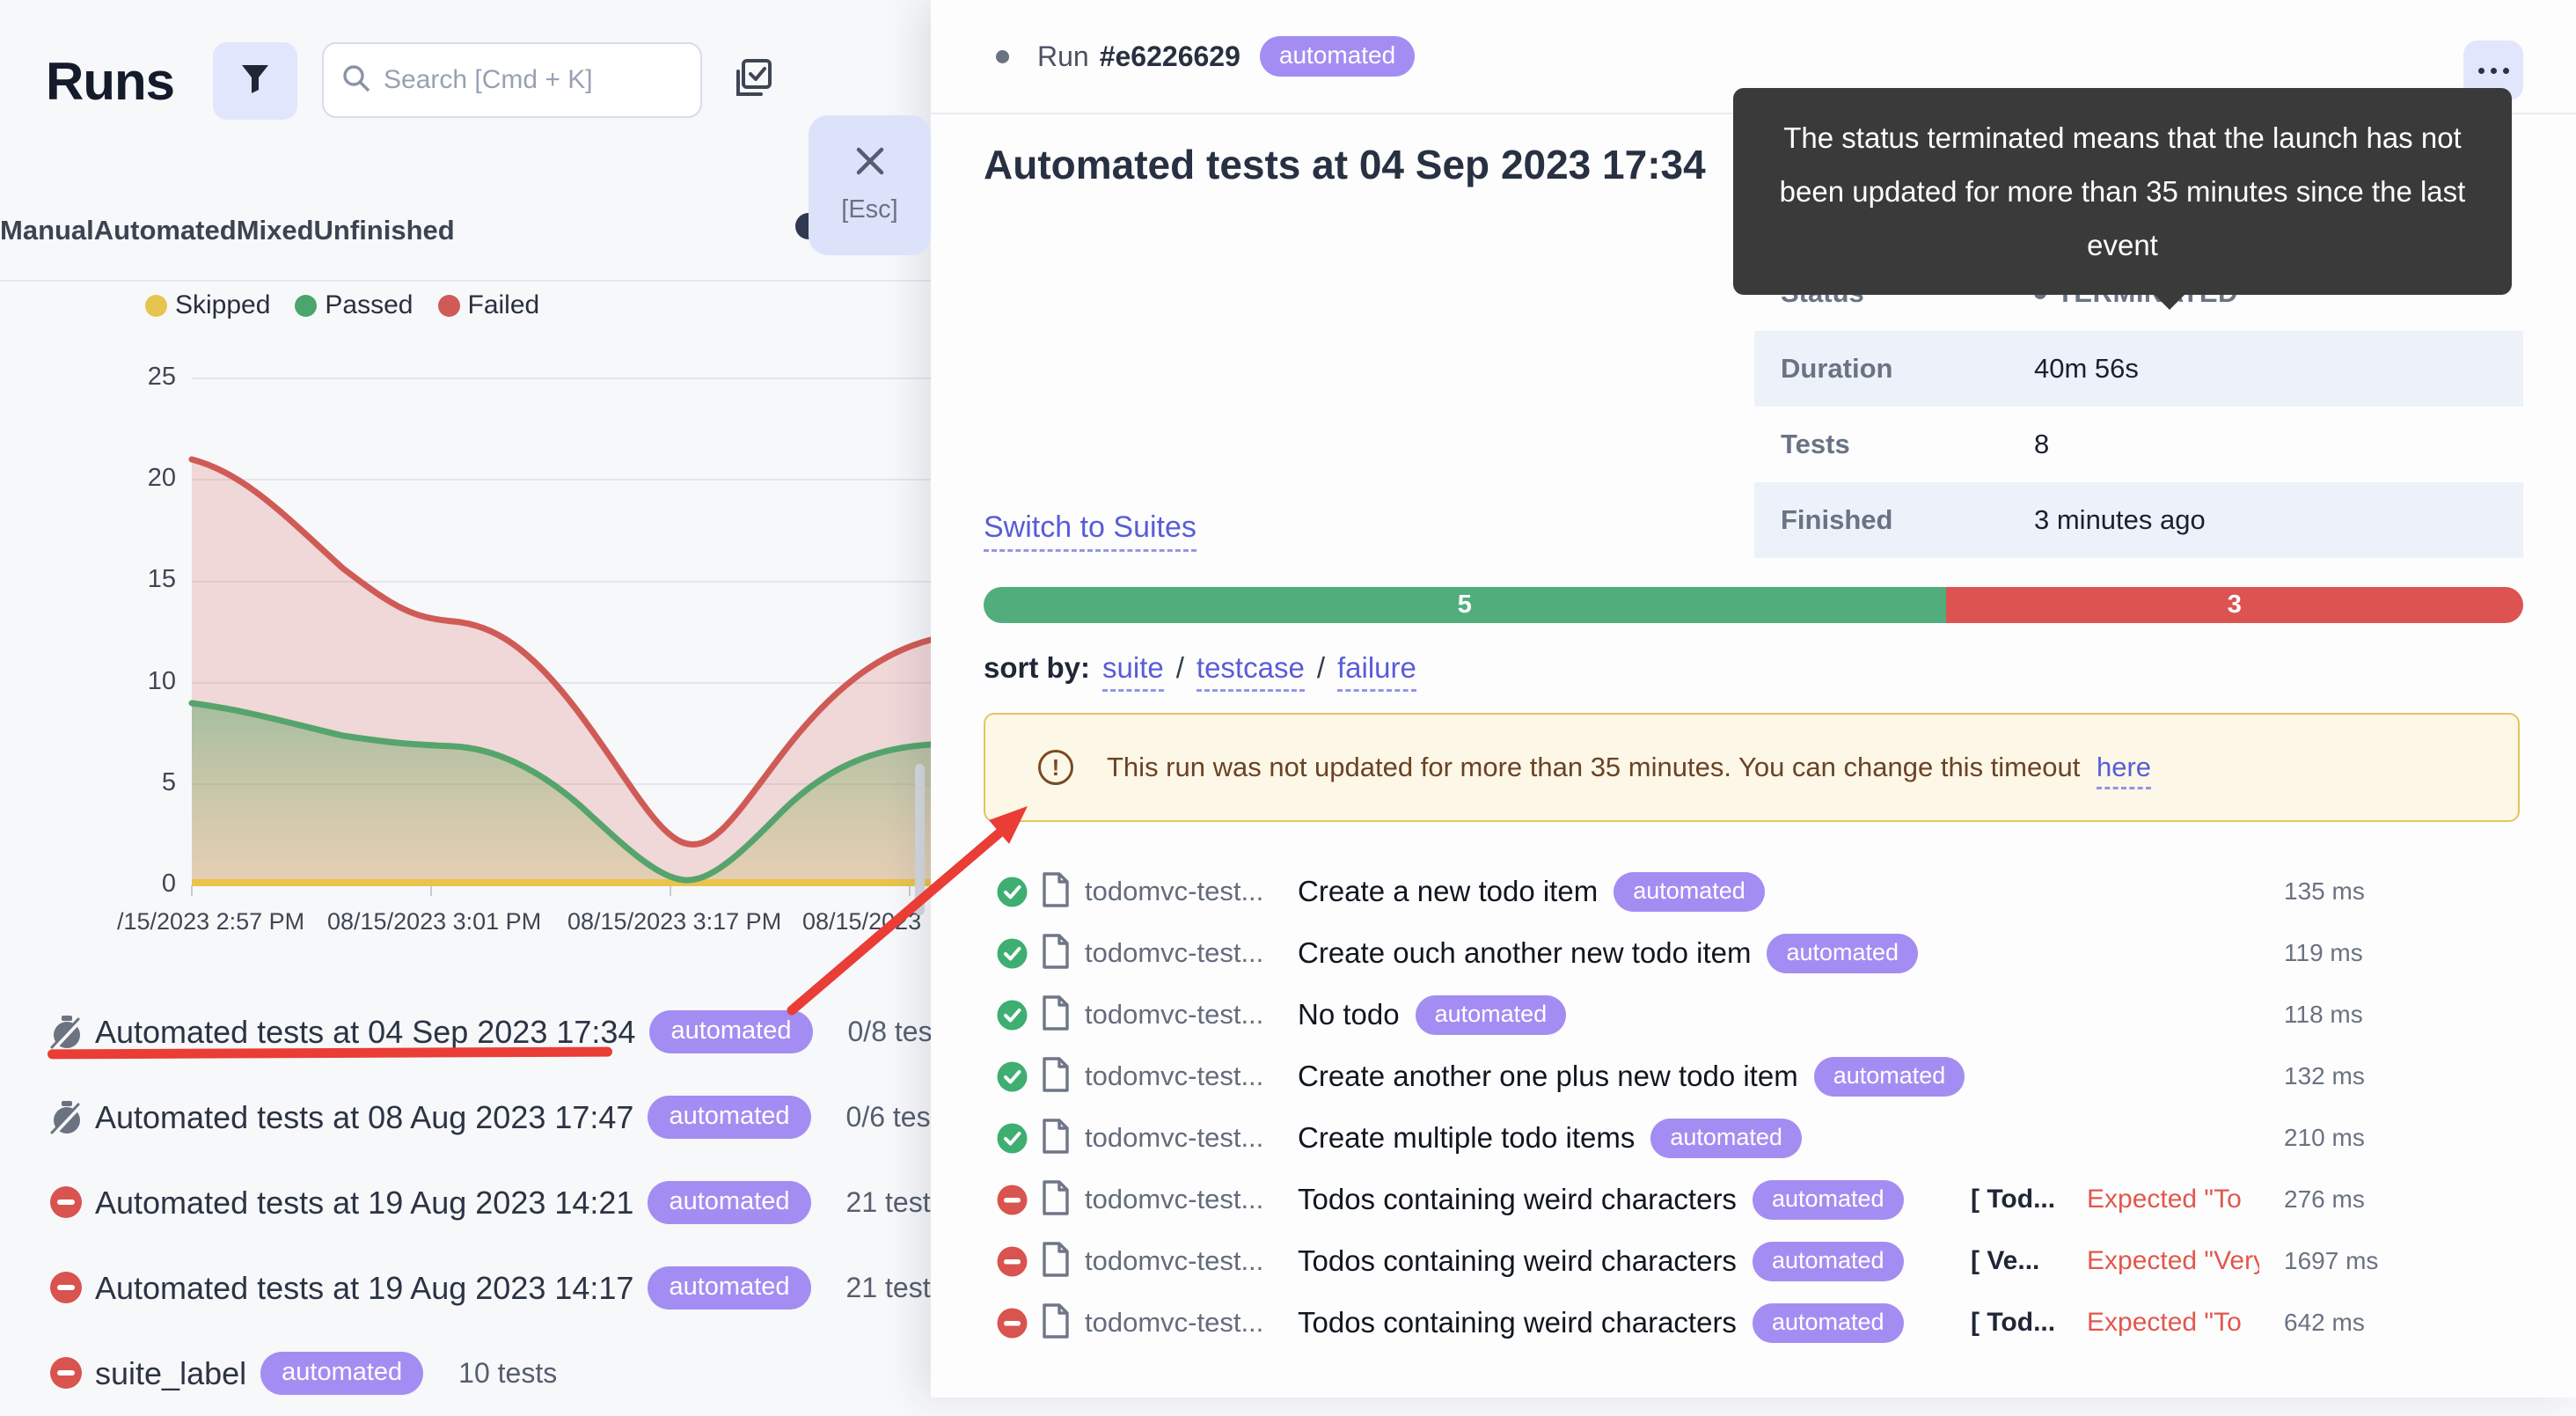  I want to click on test-name: Create another one plus new todo item, so click(1548, 1076).